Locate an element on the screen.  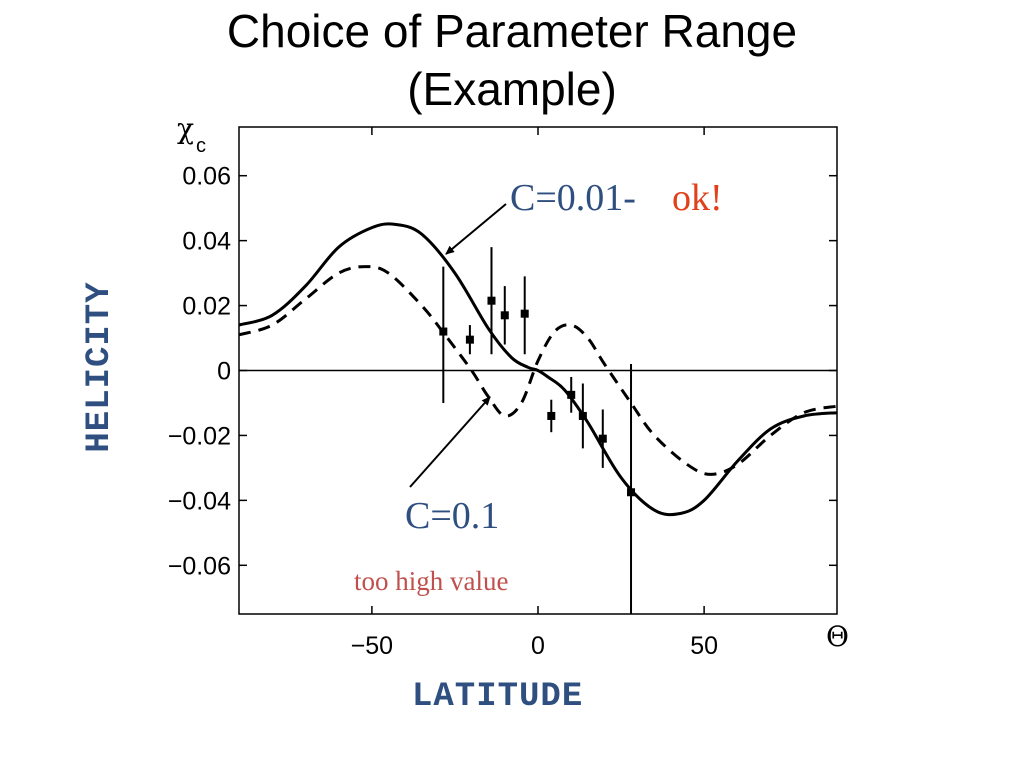
annotation-c01: C=0.1 is located at coordinates (452, 516).